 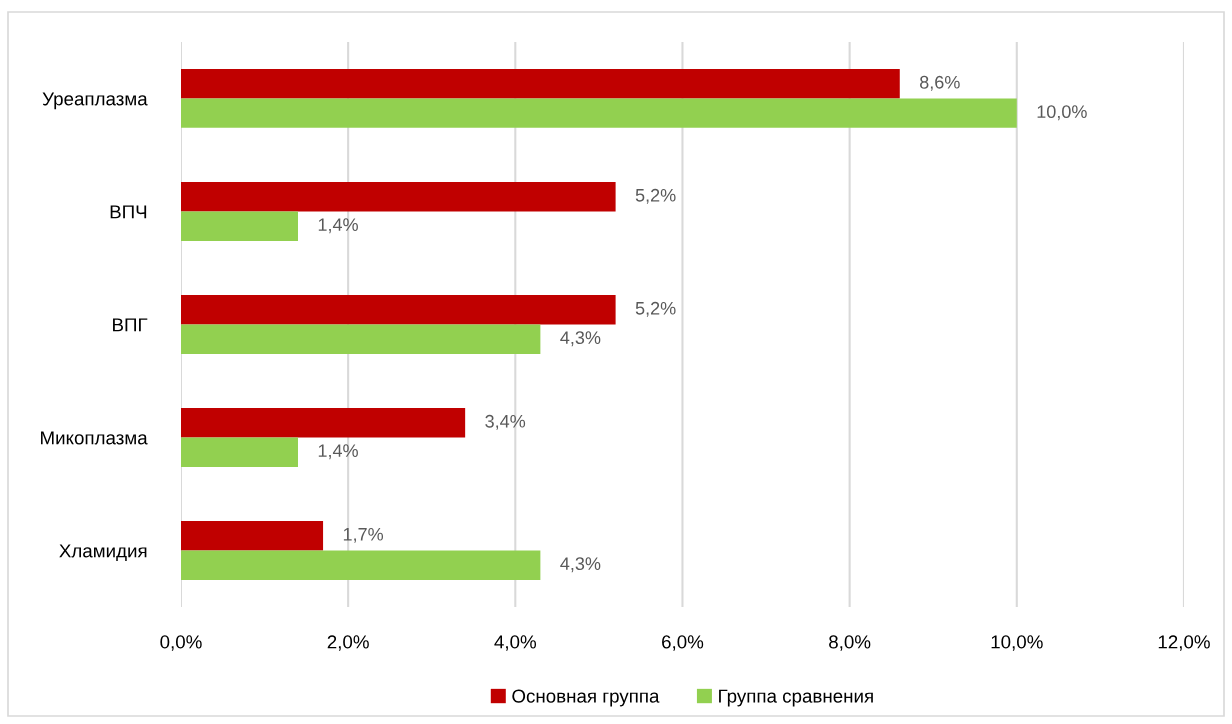 What do you see at coordinates (1062, 113) in the screenshot?
I see `data-label: 10,0%` at bounding box center [1062, 113].